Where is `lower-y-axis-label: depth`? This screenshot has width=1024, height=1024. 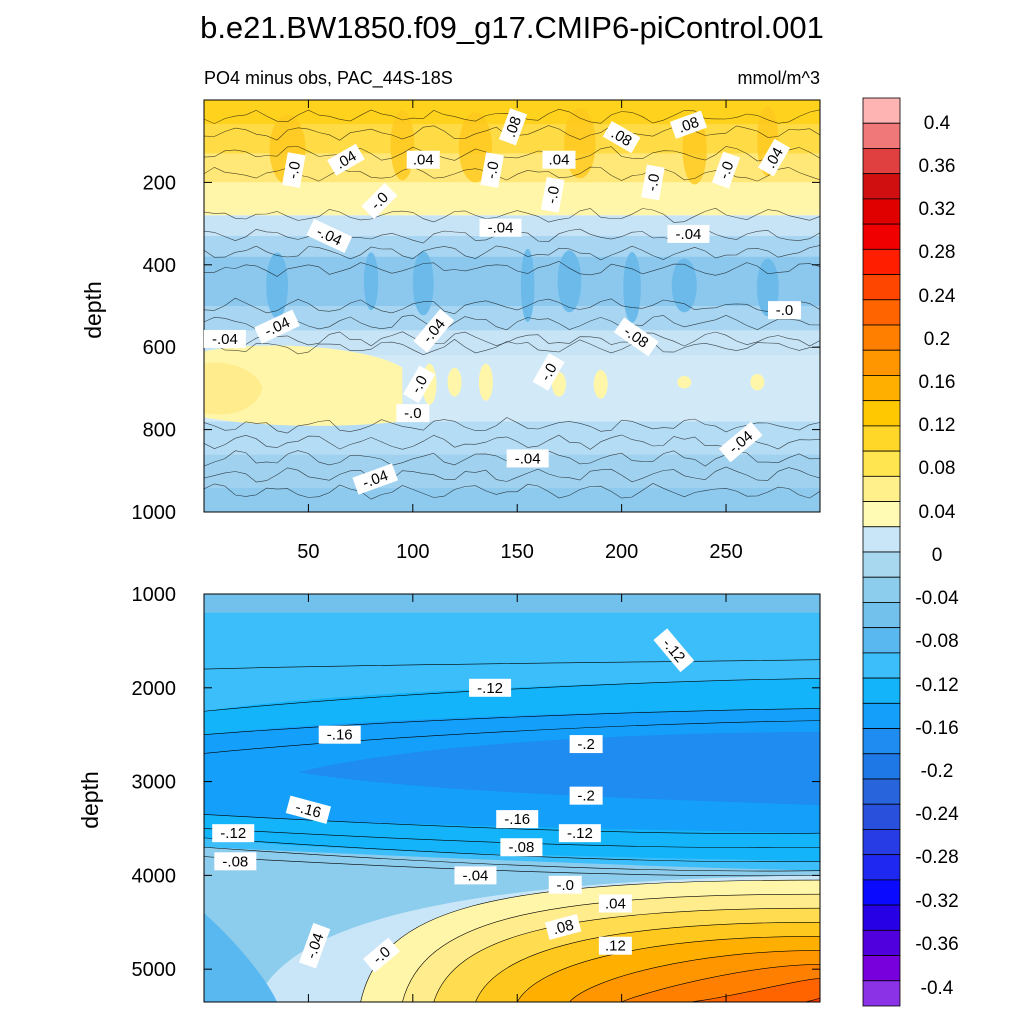
lower-y-axis-label: depth is located at coordinates (90, 800).